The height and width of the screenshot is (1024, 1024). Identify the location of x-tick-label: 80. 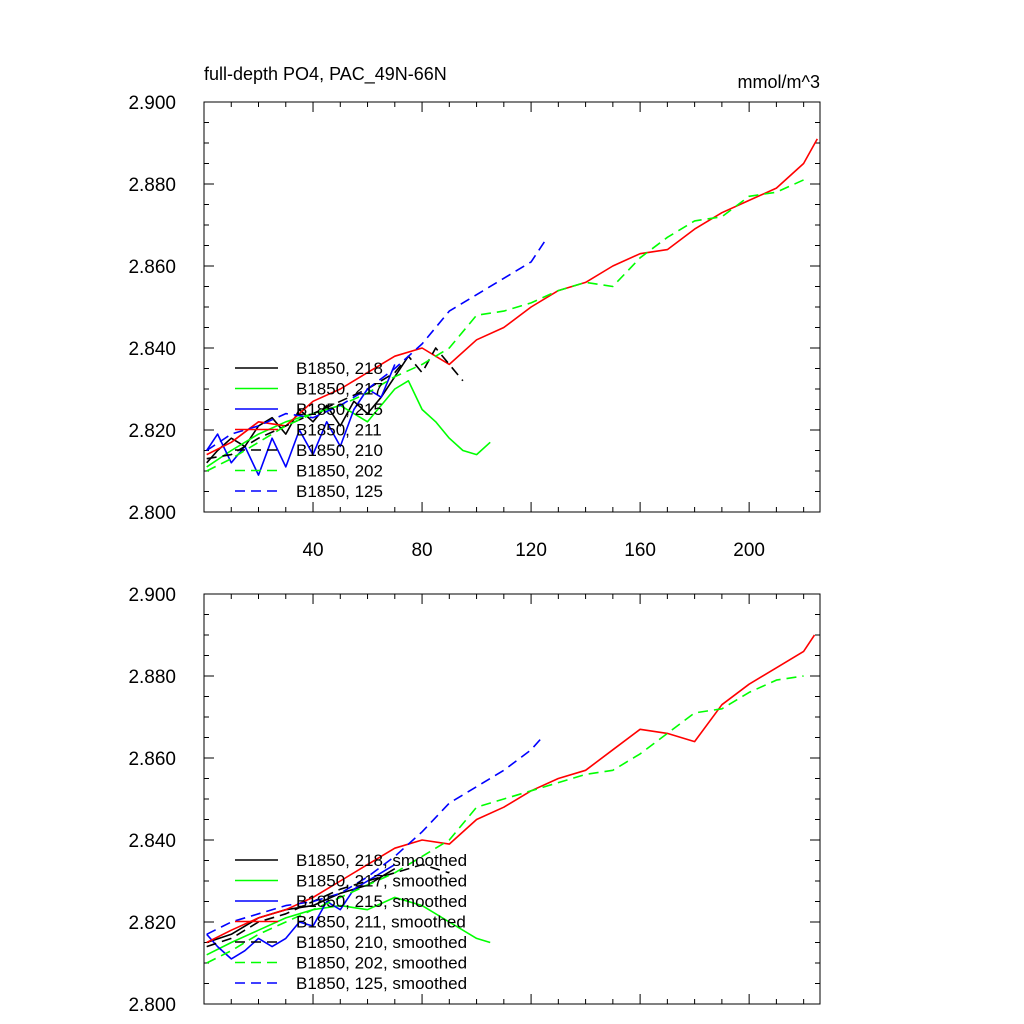
(421, 550).